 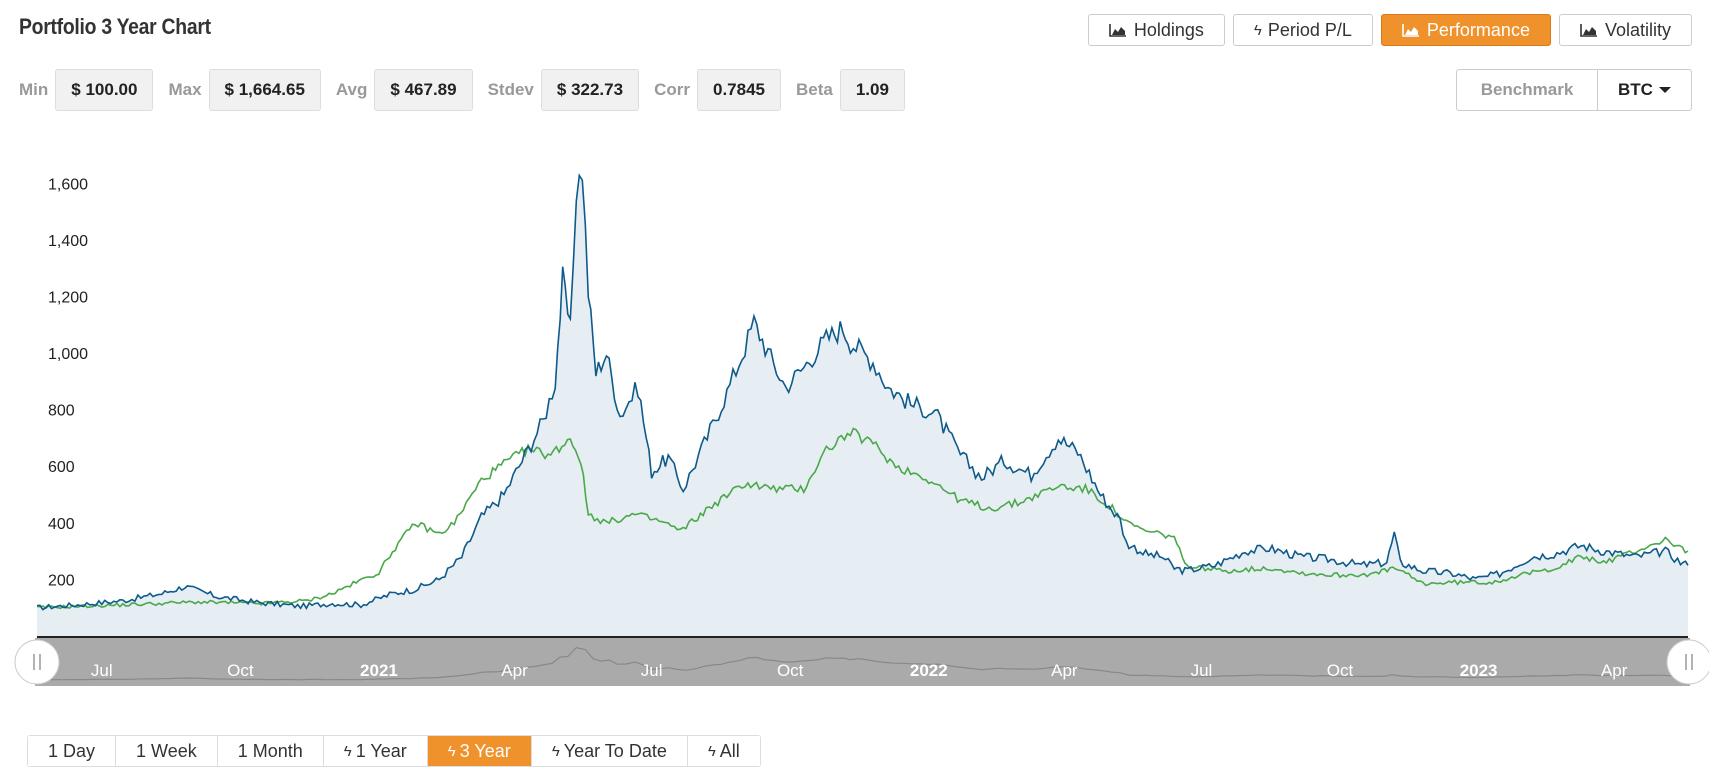 I want to click on range-ytd-label: Year To Date, so click(x=615, y=750).